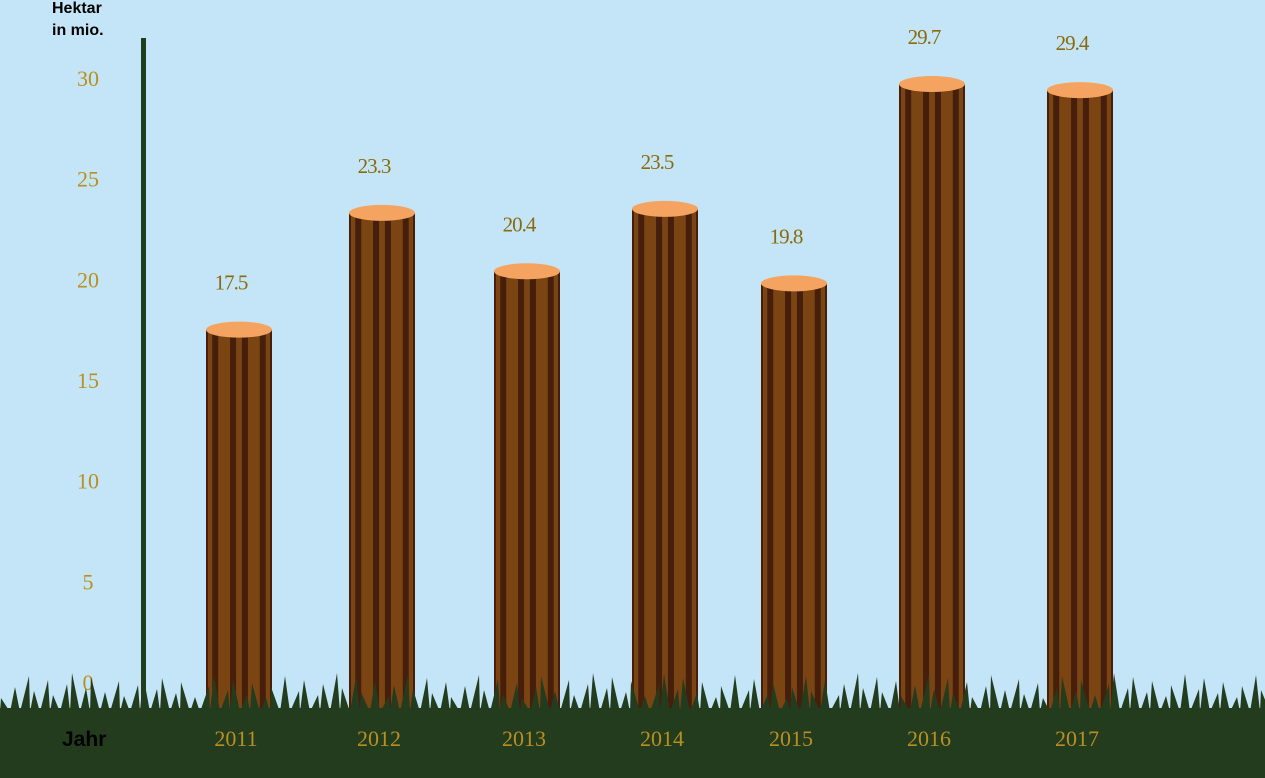 This screenshot has width=1265, height=778. What do you see at coordinates (932, 394) in the screenshot?
I see `bar-trunk-2016` at bounding box center [932, 394].